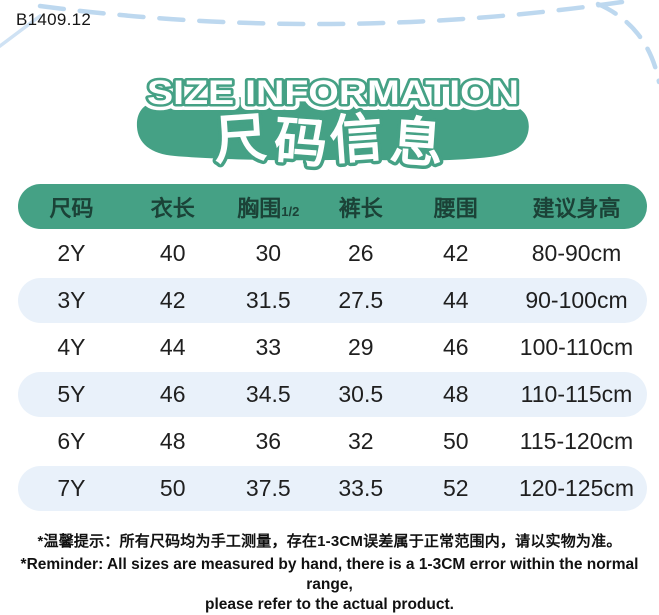 This screenshot has height=615, width=659. I want to click on chest-value: 31.5, so click(268, 300).